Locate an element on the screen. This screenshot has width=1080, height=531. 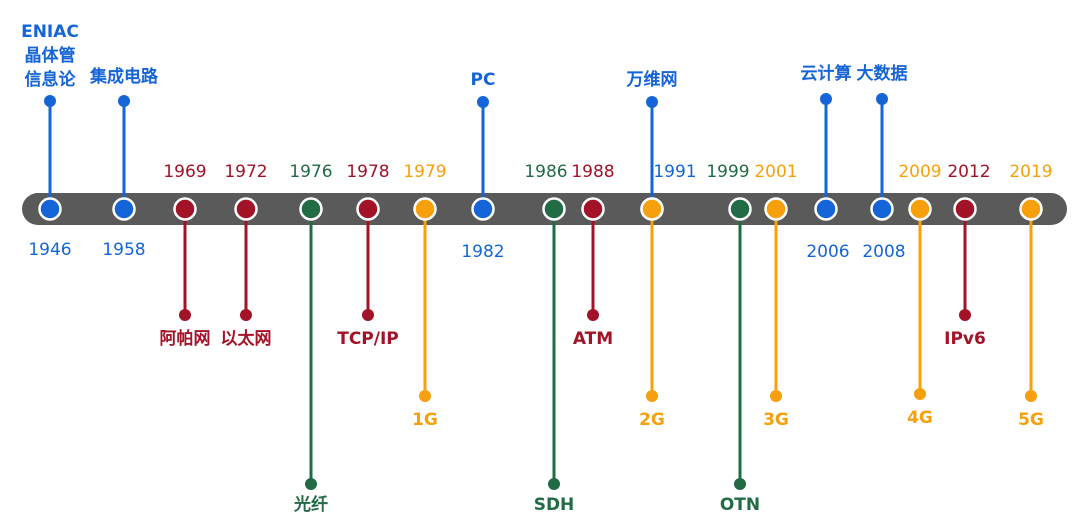
timeline-event-2019: 2019 5G is located at coordinates (1030, 296).